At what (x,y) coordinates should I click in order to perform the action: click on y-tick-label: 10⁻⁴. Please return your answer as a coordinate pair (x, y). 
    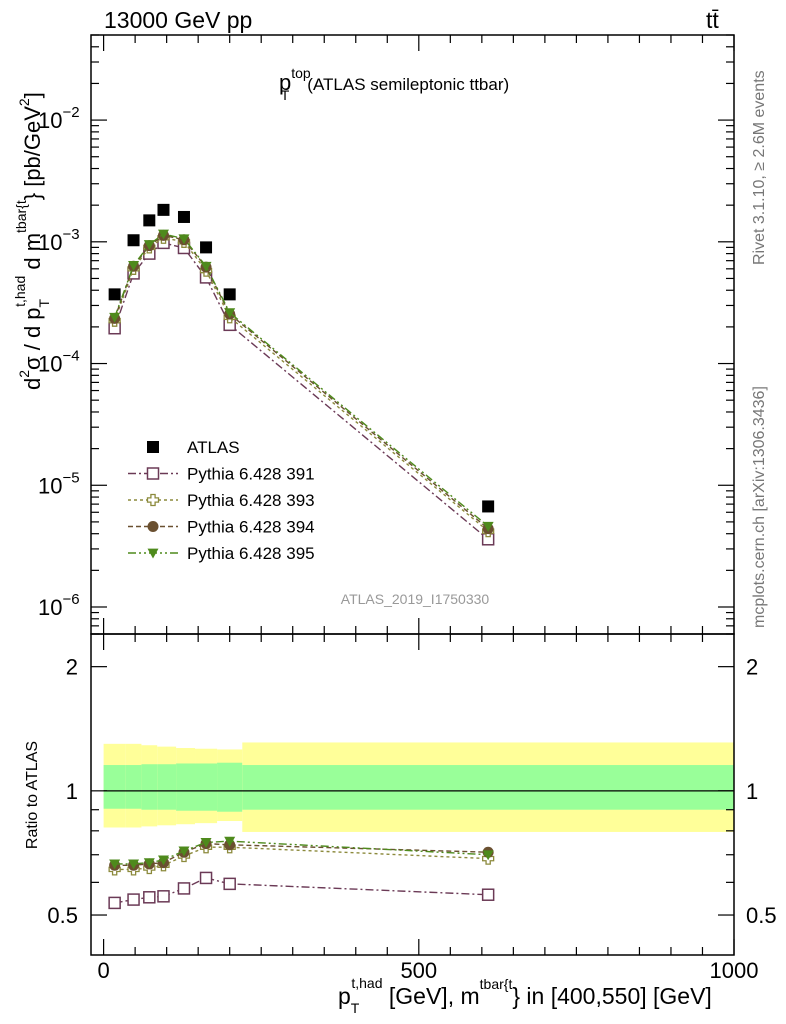
    Looking at the image, I should click on (59, 362).